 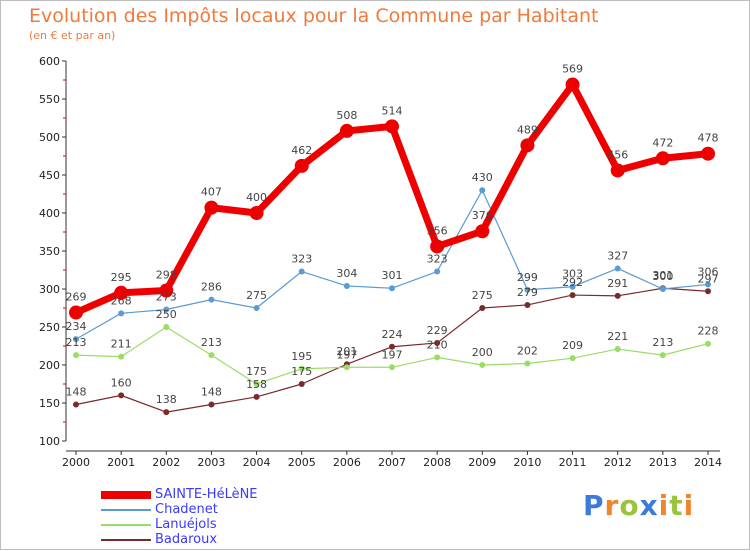 What do you see at coordinates (256, 295) in the screenshot?
I see `data-label-chadenet: 275` at bounding box center [256, 295].